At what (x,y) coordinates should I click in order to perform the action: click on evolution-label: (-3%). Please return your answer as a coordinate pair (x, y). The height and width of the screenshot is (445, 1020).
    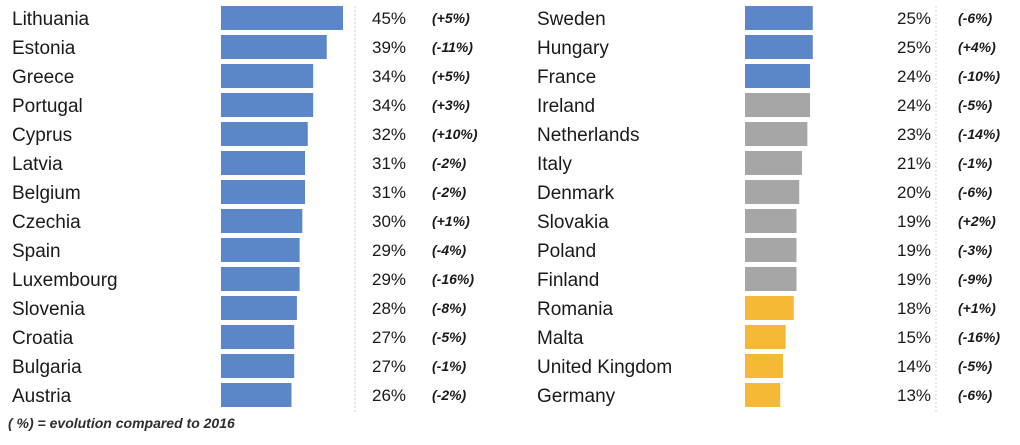
    Looking at the image, I should click on (975, 250).